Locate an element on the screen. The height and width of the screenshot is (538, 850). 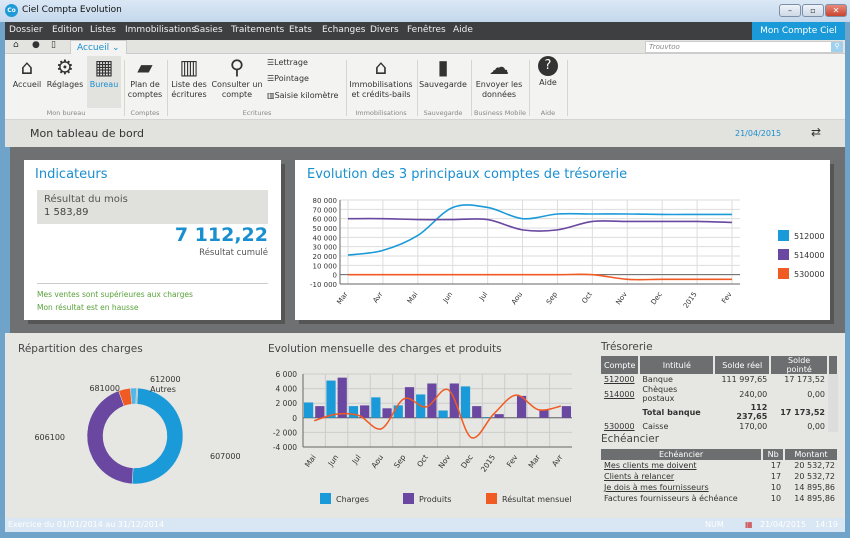
y-tick-label: 80 000 is located at coordinates (325, 201).